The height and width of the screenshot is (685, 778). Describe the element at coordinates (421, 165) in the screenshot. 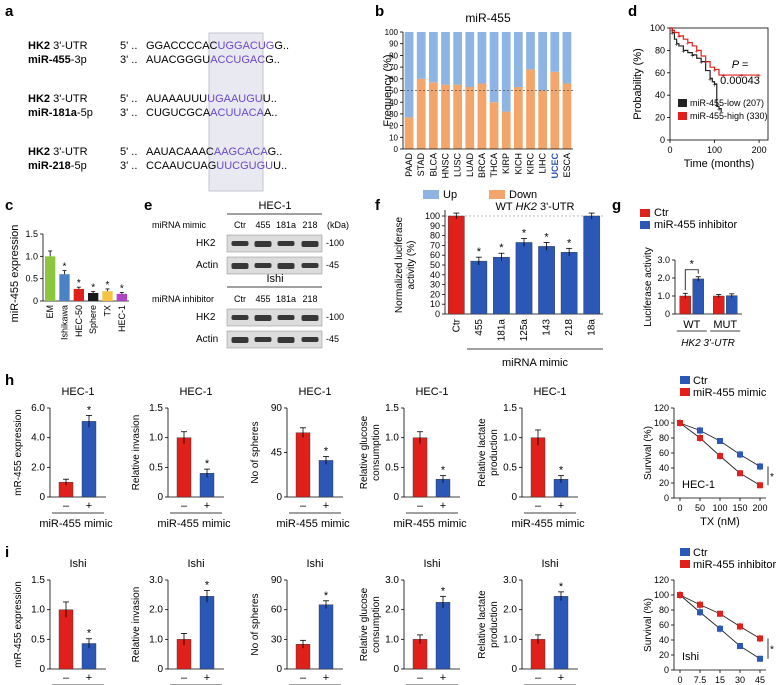

I see `x-tick-label: STAD` at that location.